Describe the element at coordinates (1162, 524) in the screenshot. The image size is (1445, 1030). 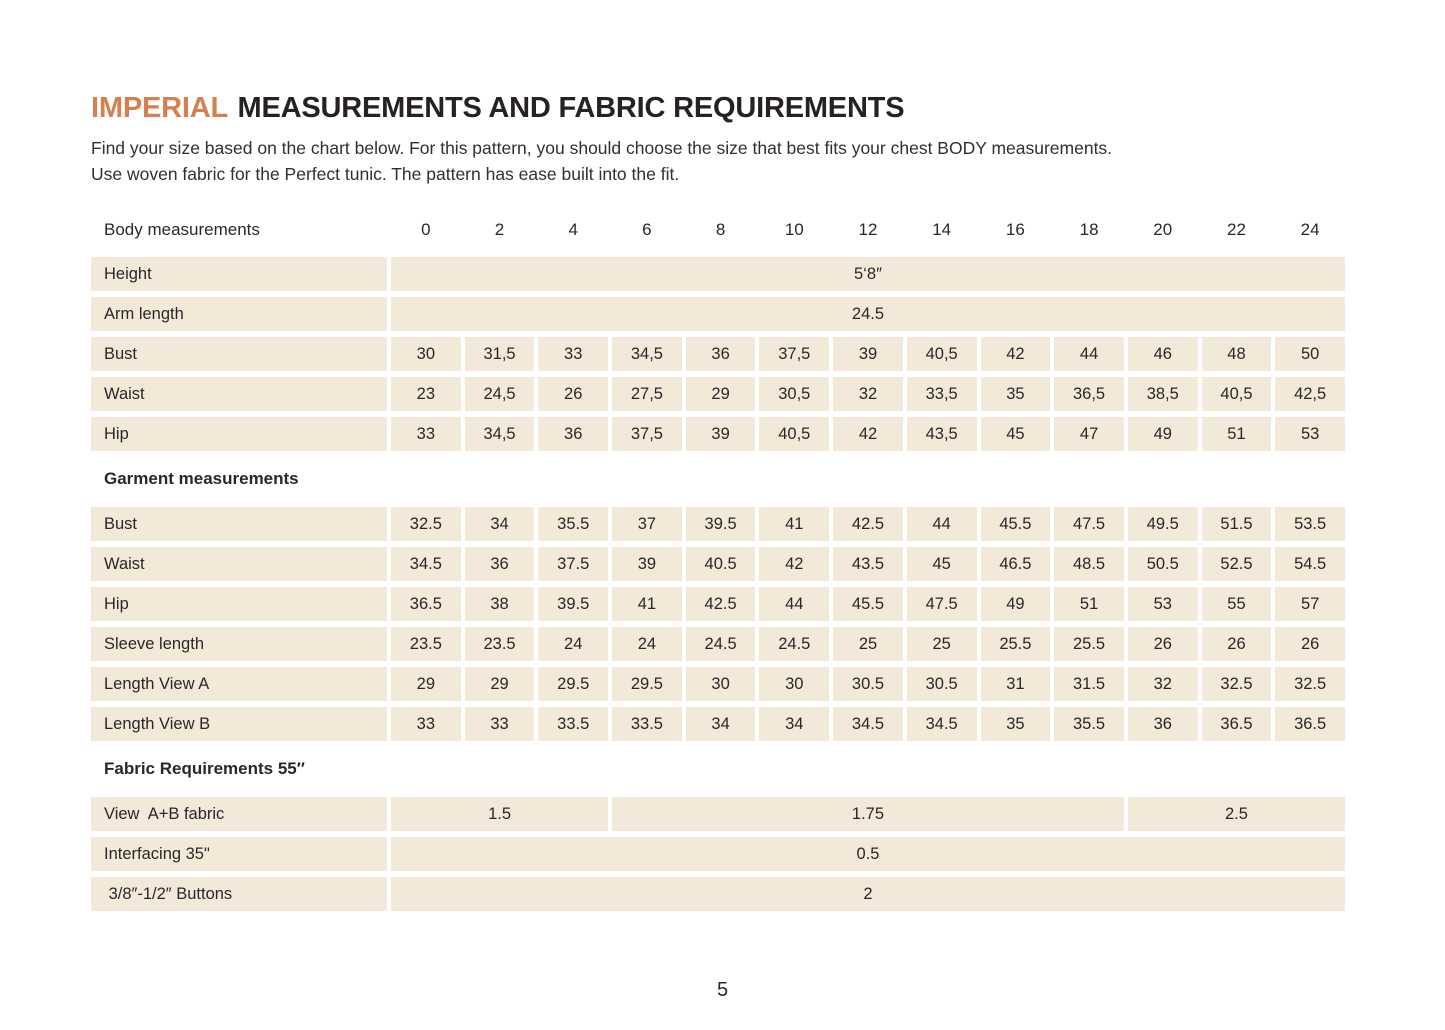
I see `table-cell: 49.5` at that location.